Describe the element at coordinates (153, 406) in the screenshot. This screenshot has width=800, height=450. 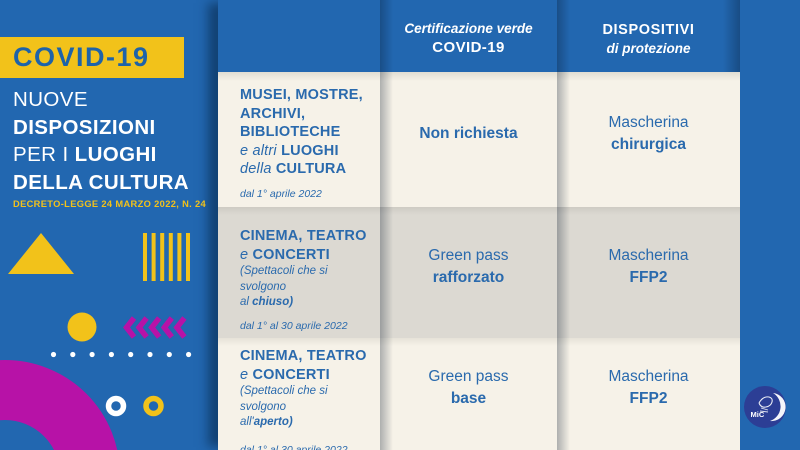
I see `ring-yellow-shape` at that location.